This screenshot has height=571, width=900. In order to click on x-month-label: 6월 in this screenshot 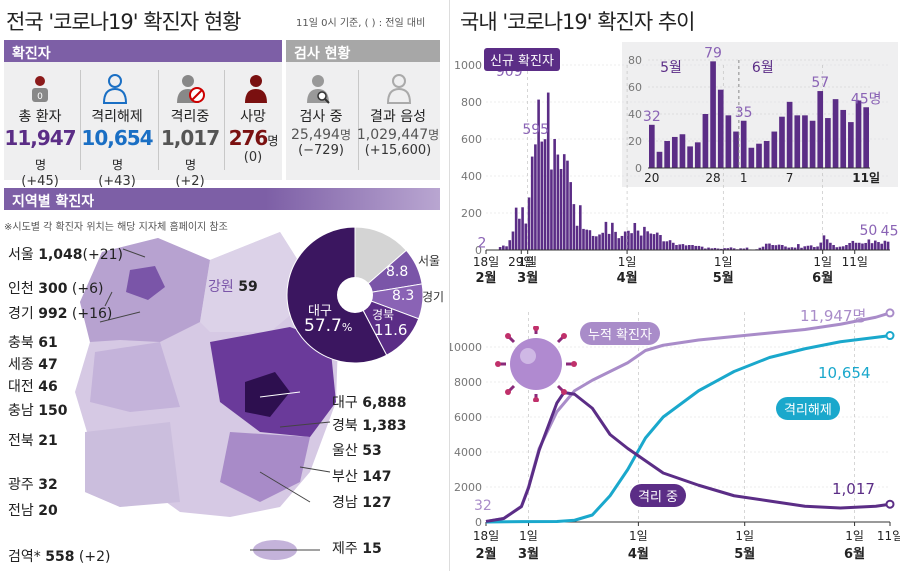, I will do `click(822, 278)`.